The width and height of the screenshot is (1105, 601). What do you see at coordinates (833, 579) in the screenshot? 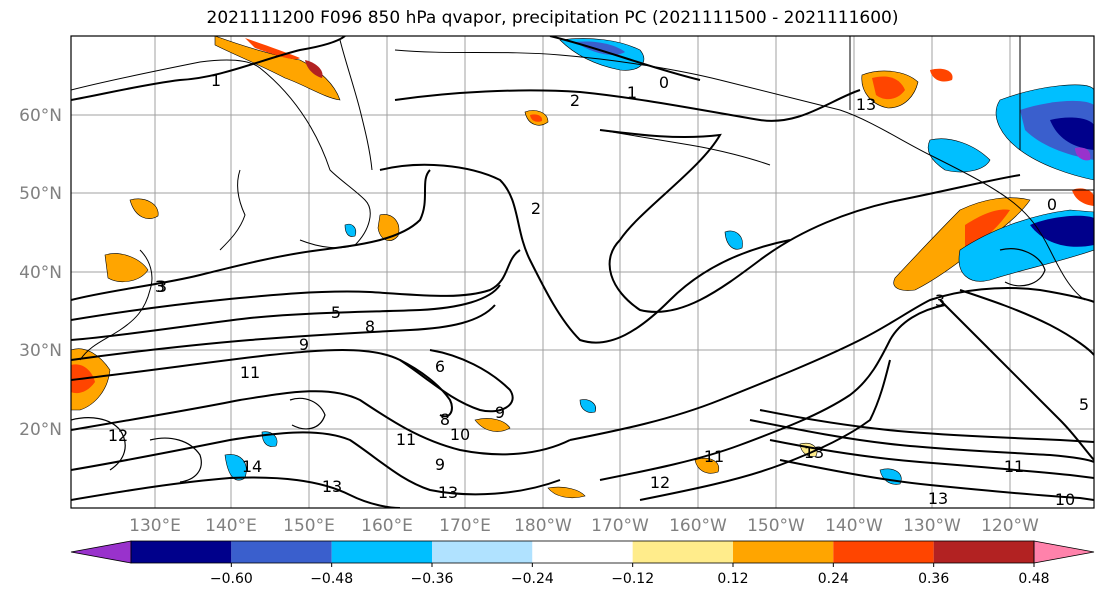
I see `colorbar-tick-label: 0.24` at bounding box center [833, 579].